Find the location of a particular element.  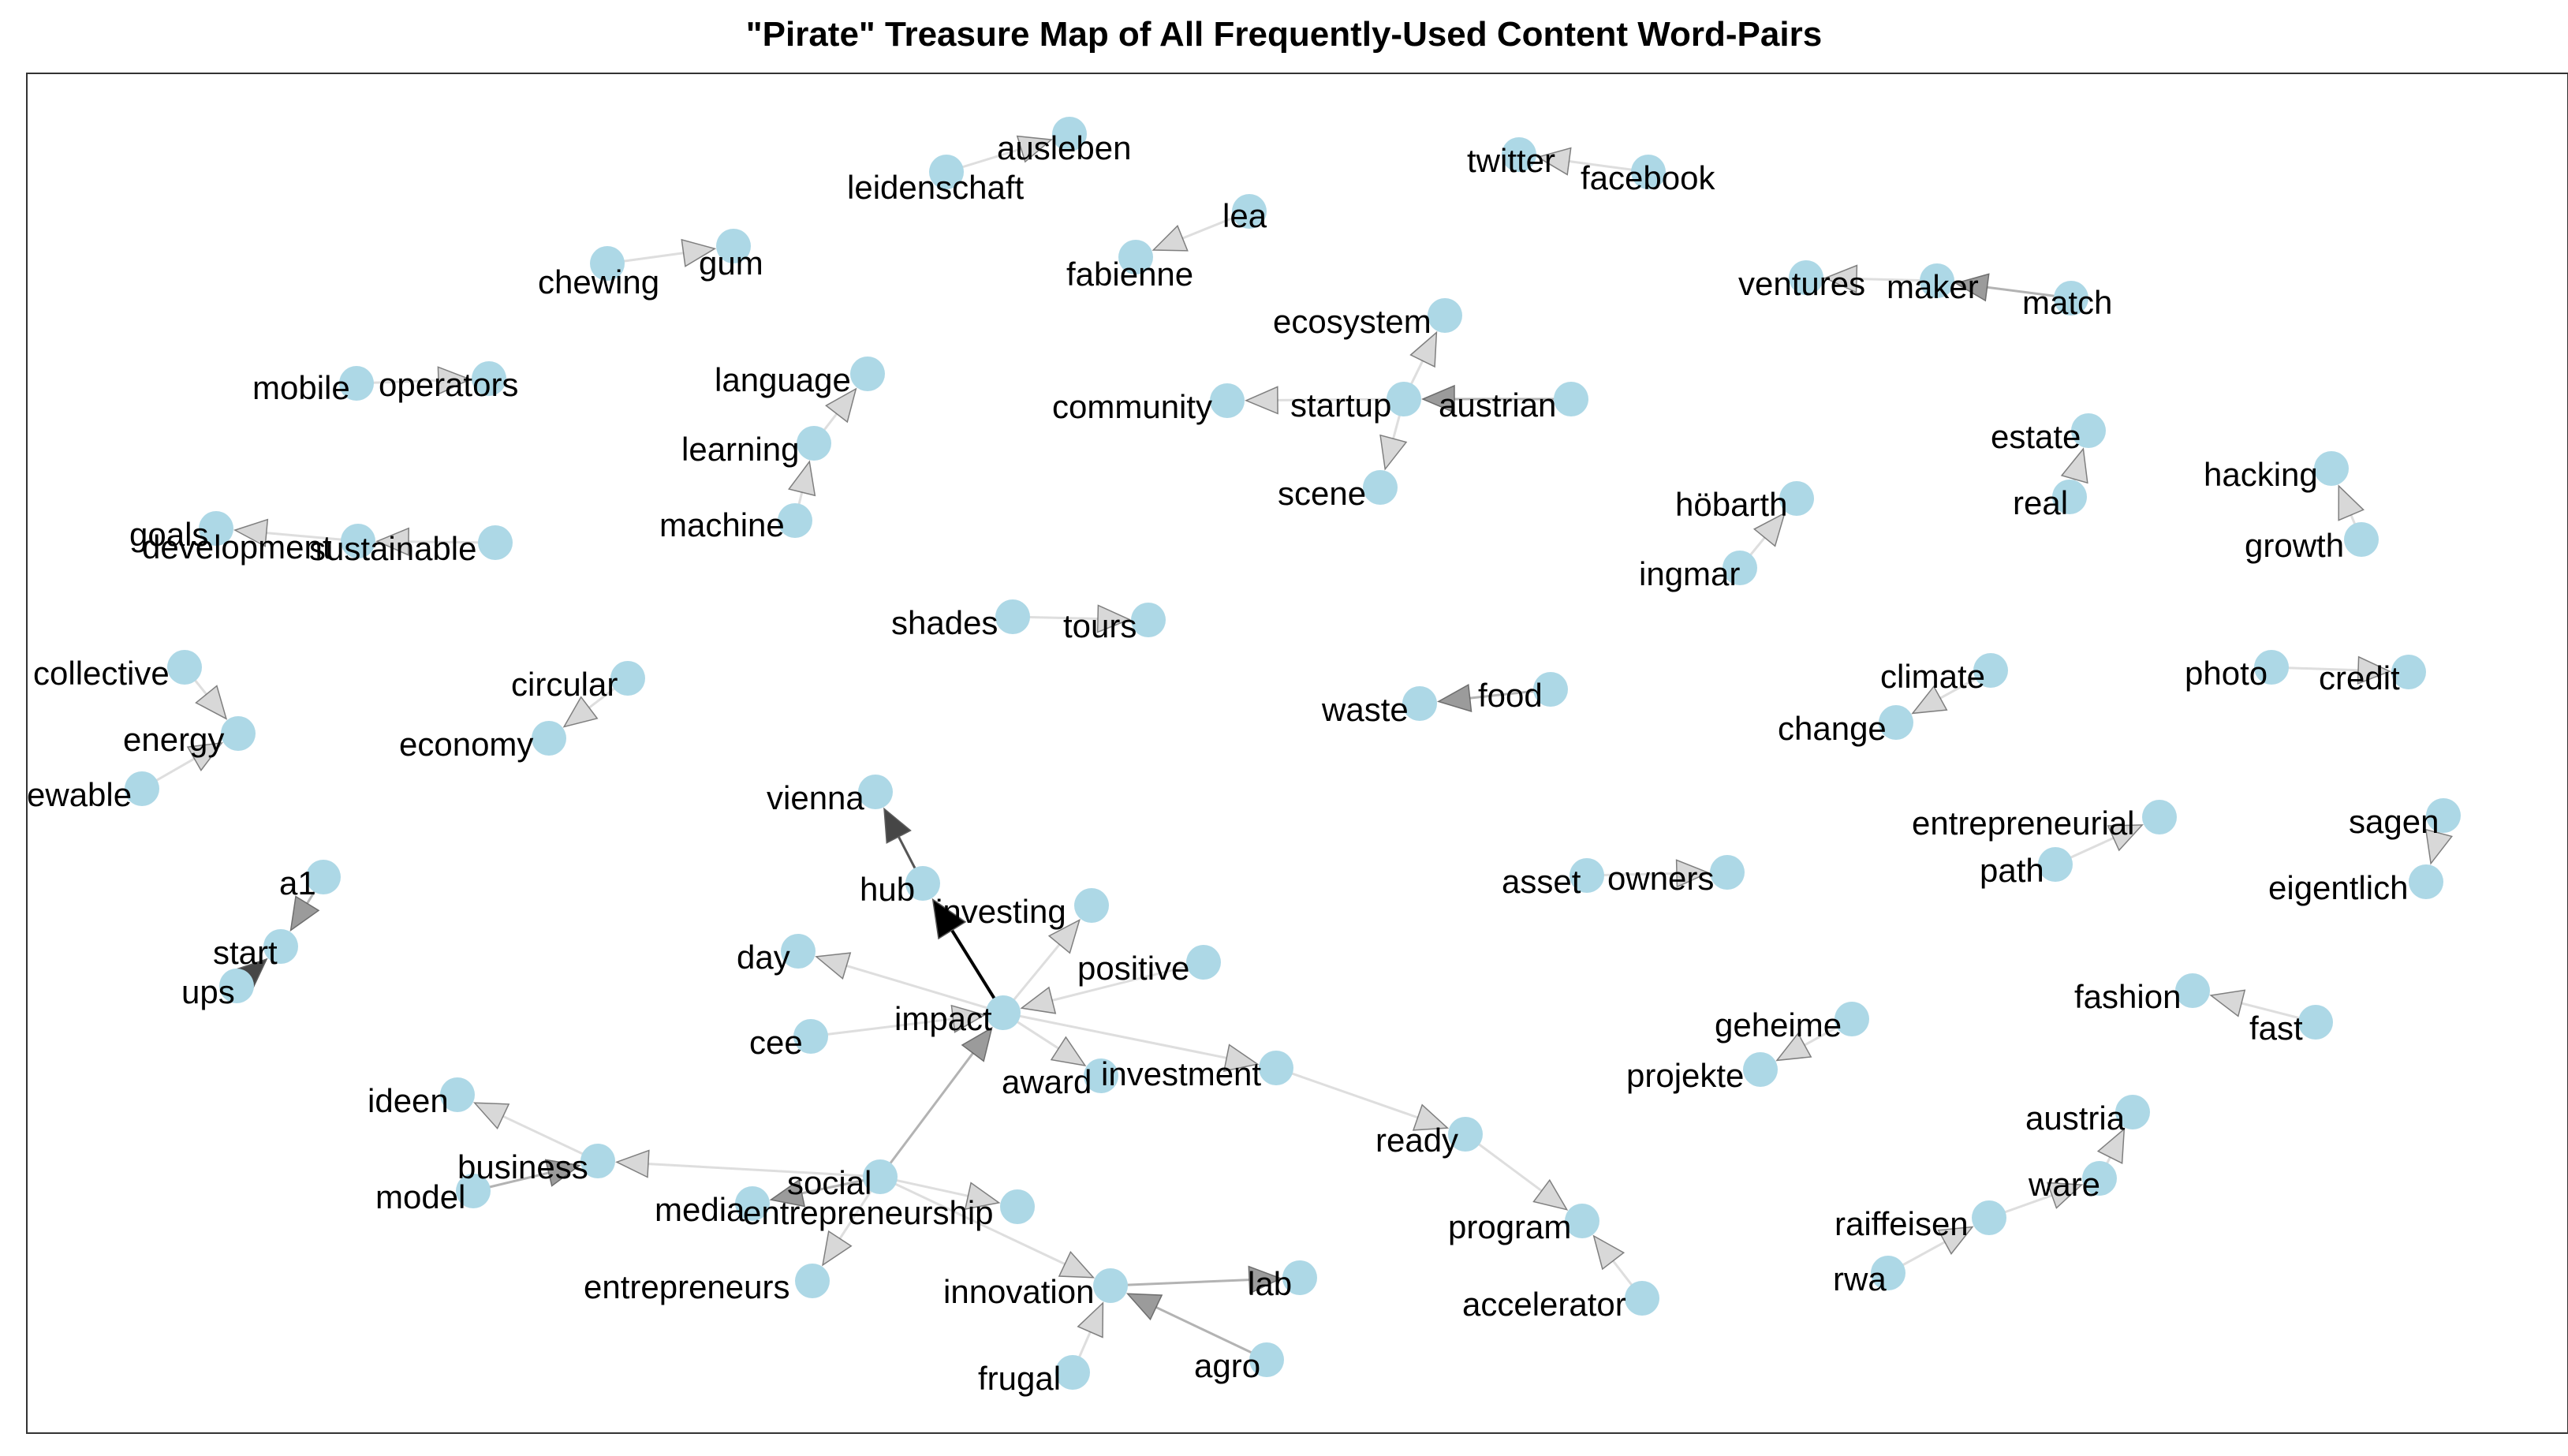

node-label-growth: growth is located at coordinates (2294, 545).